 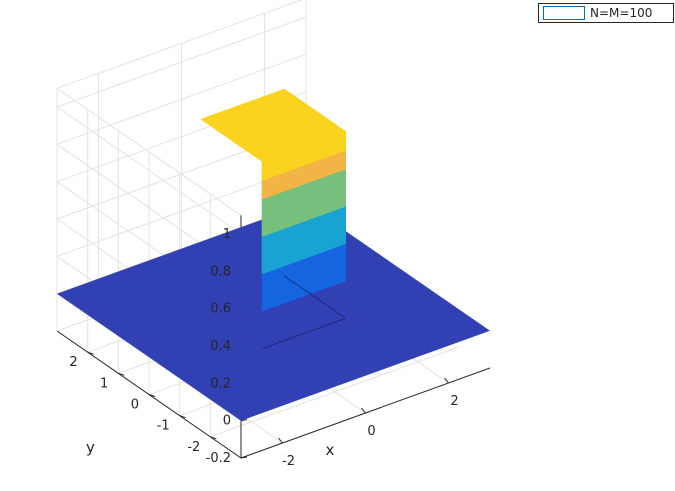 I want to click on x-axis-label: x, so click(x=330, y=450).